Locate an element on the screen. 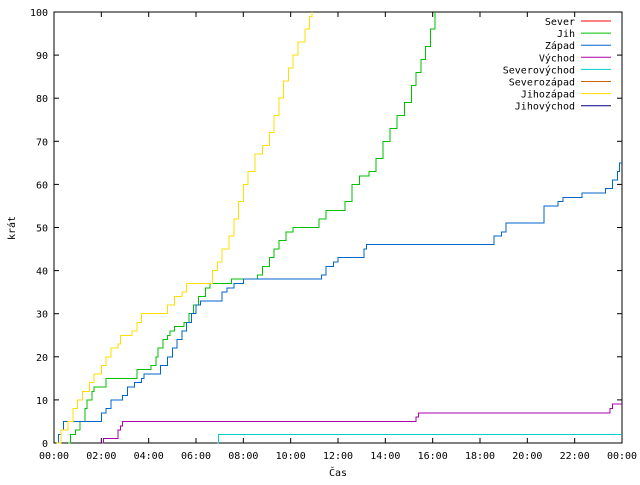  legend-label: Východ is located at coordinates (557, 58).